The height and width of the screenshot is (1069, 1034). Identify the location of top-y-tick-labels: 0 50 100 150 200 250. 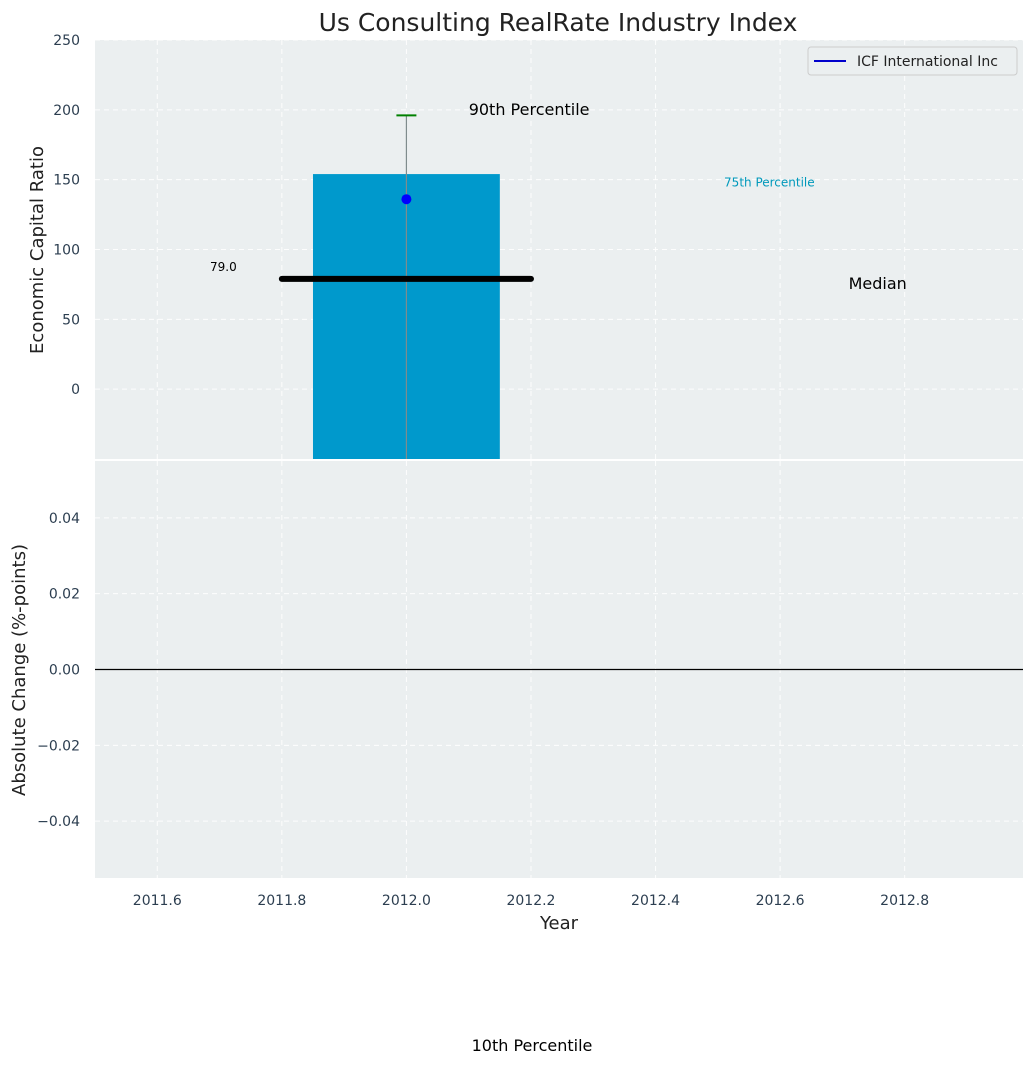
(66, 215).